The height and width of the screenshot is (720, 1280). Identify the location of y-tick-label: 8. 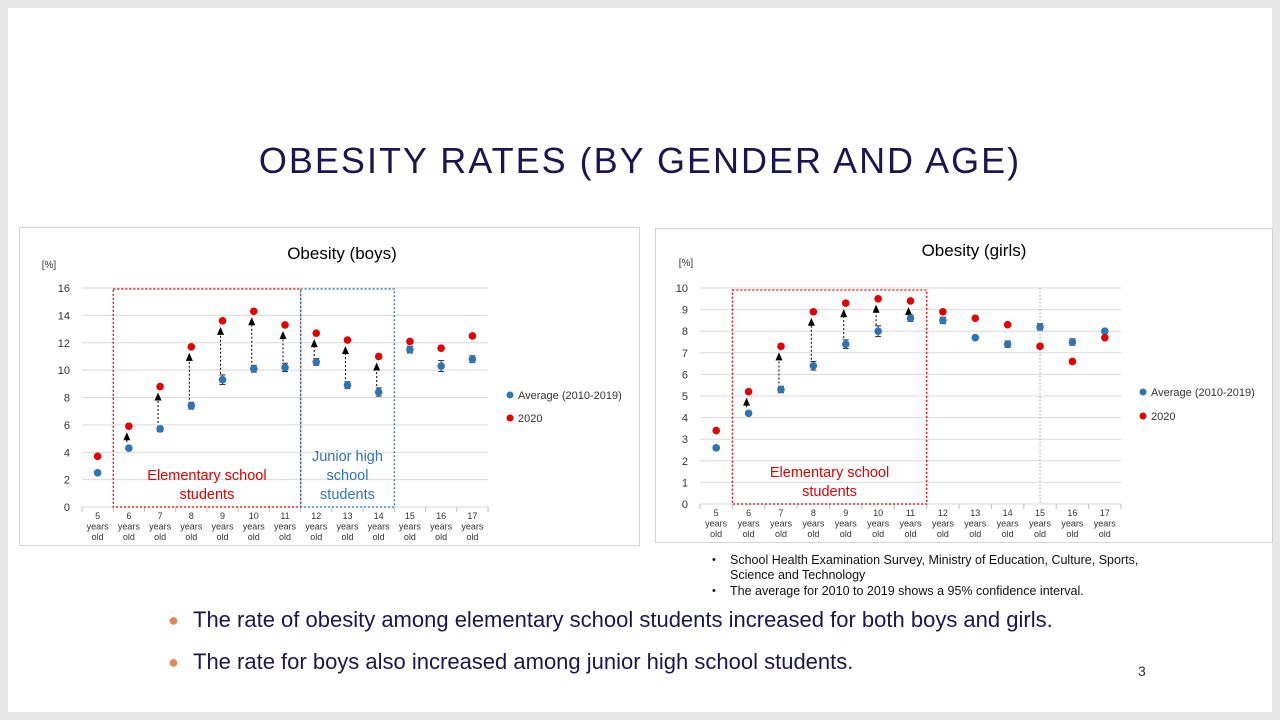
(685, 332).